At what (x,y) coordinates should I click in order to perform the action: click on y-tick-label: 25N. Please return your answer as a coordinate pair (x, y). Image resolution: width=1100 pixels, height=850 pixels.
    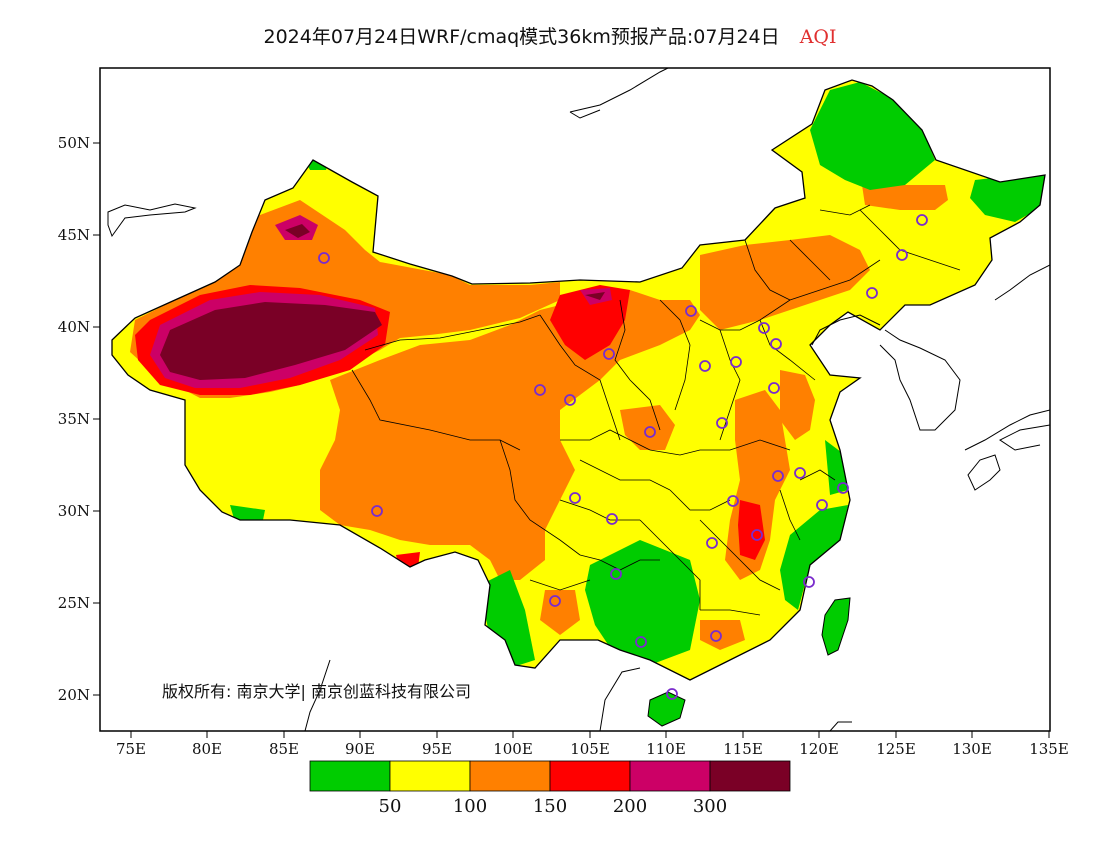
    Looking at the image, I should click on (74, 603).